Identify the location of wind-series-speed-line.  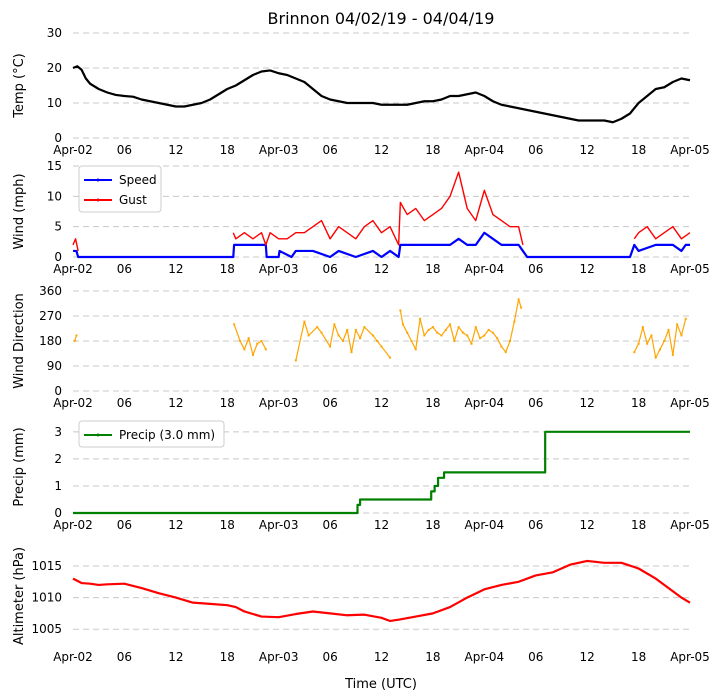
(381, 245).